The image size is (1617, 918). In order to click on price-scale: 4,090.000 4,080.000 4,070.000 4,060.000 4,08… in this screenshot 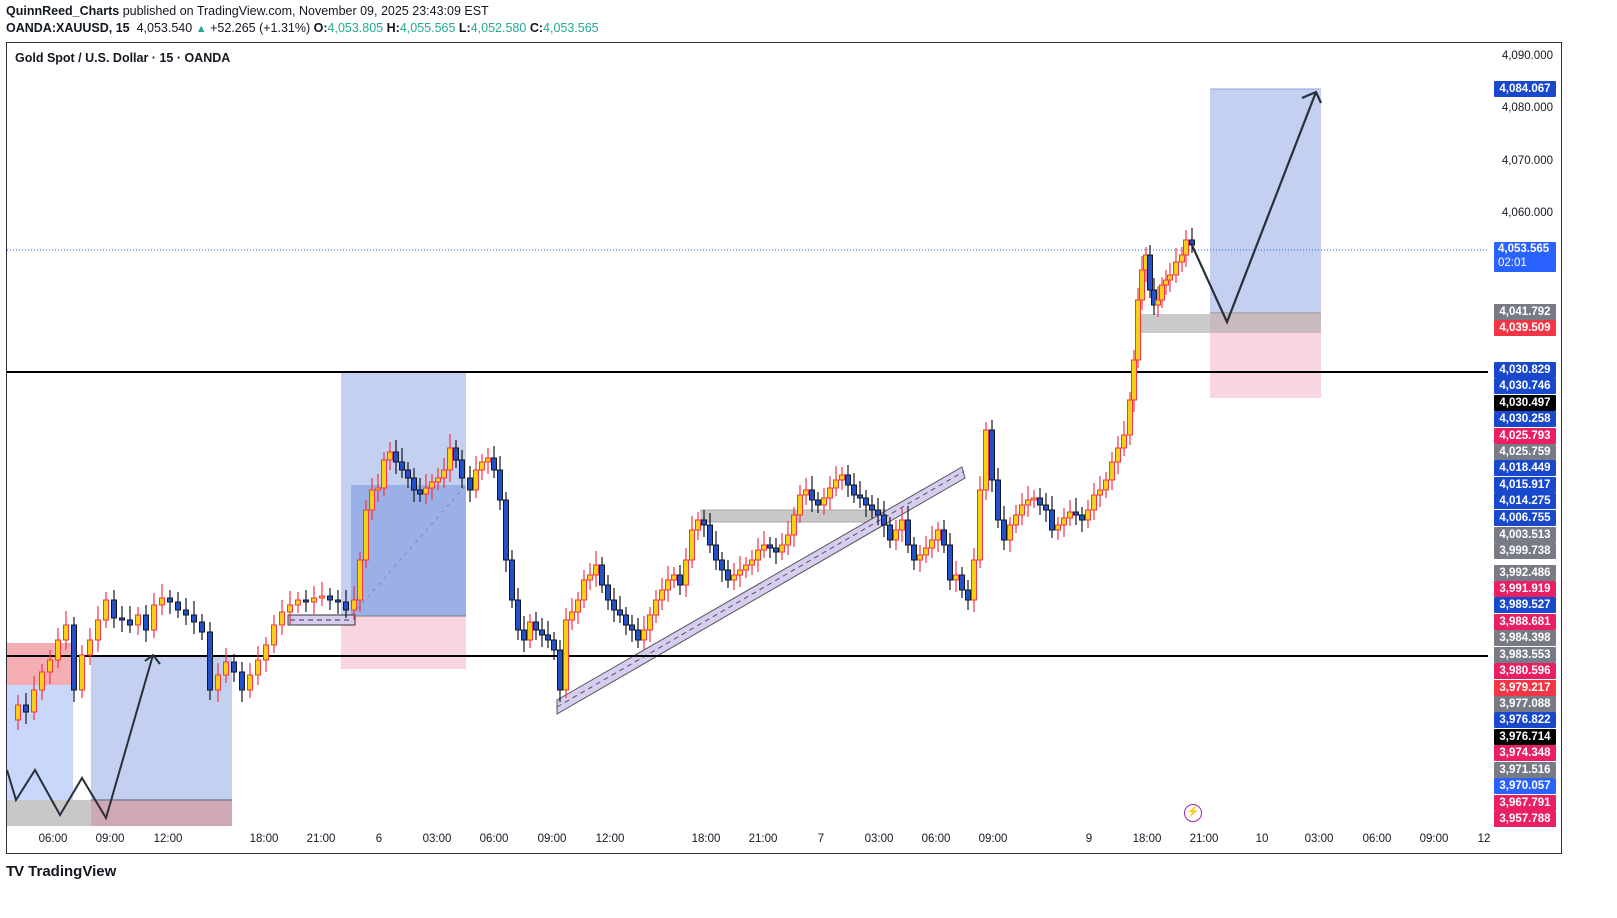, I will do `click(1524, 435)`.